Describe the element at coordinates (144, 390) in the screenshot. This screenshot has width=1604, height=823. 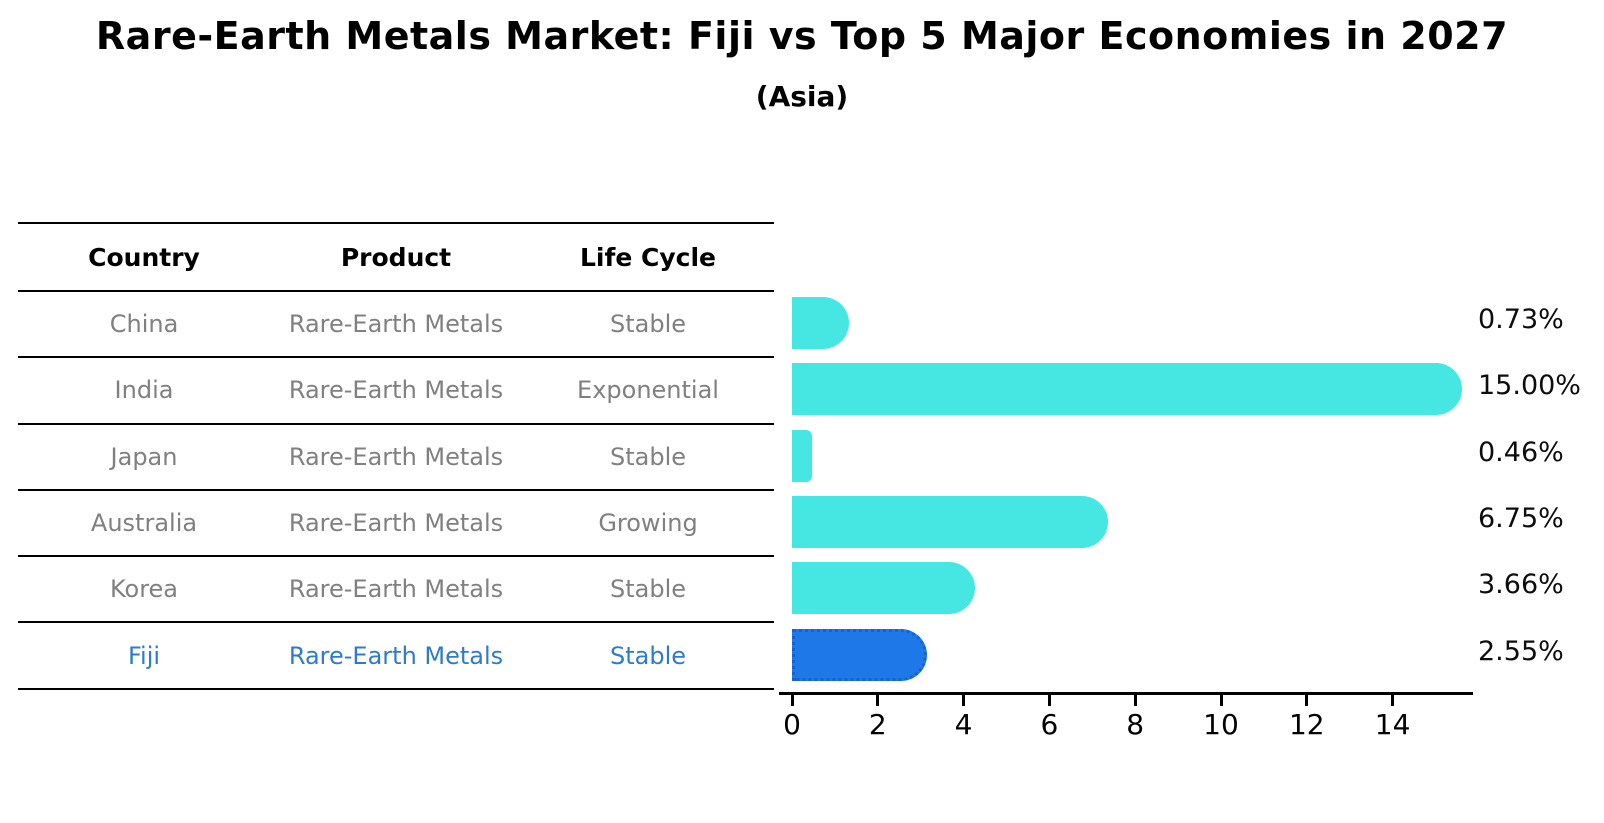
I see `country-cell: India` at that location.